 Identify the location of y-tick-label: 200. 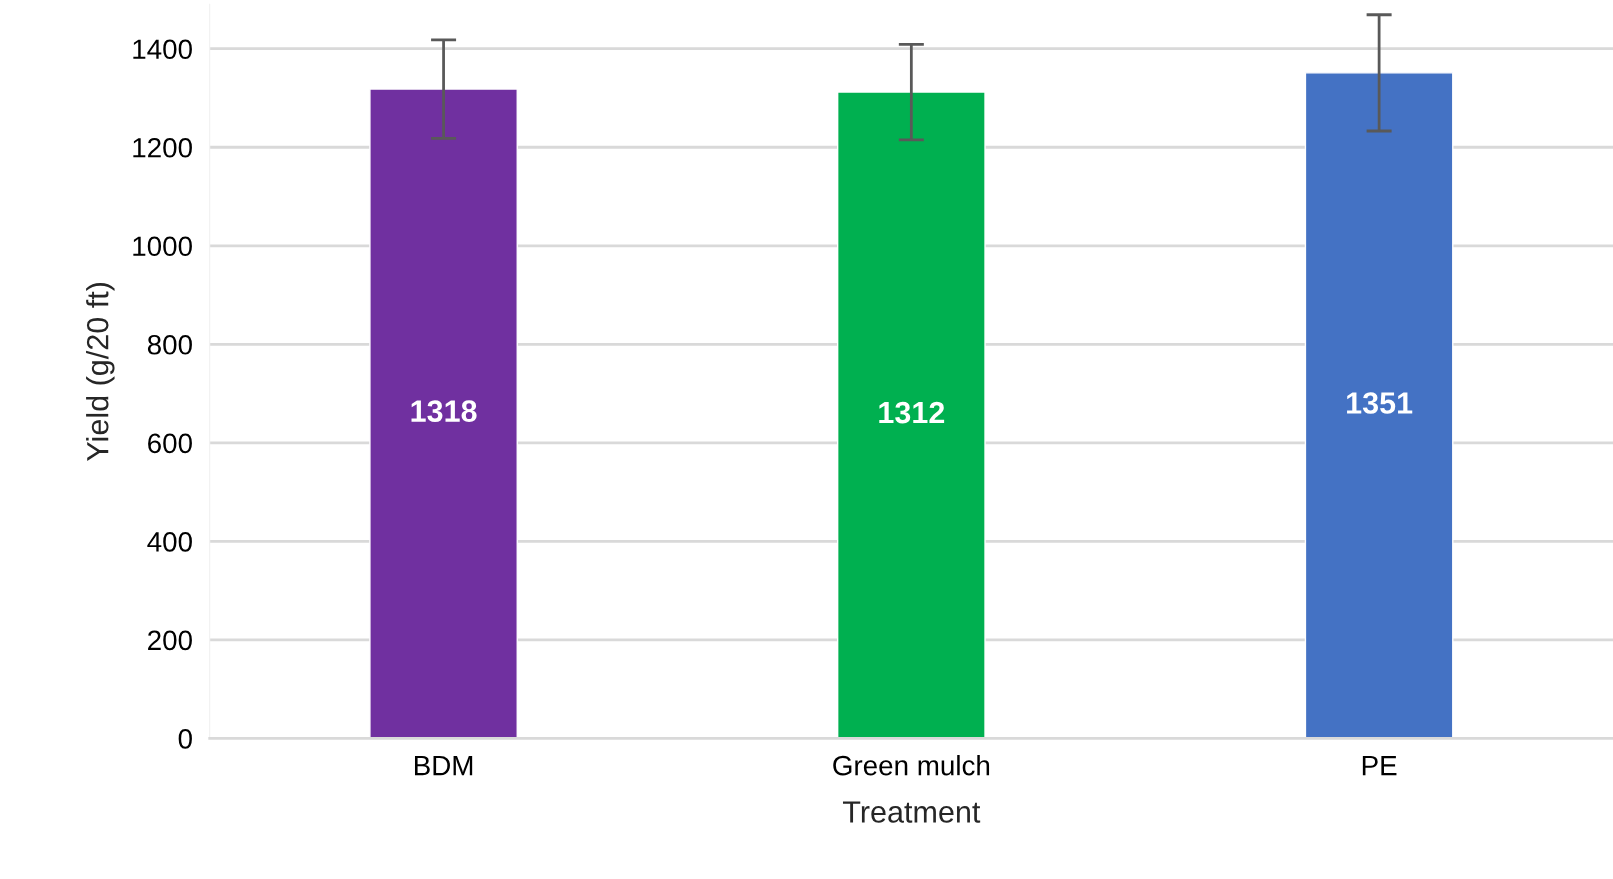
(170, 640).